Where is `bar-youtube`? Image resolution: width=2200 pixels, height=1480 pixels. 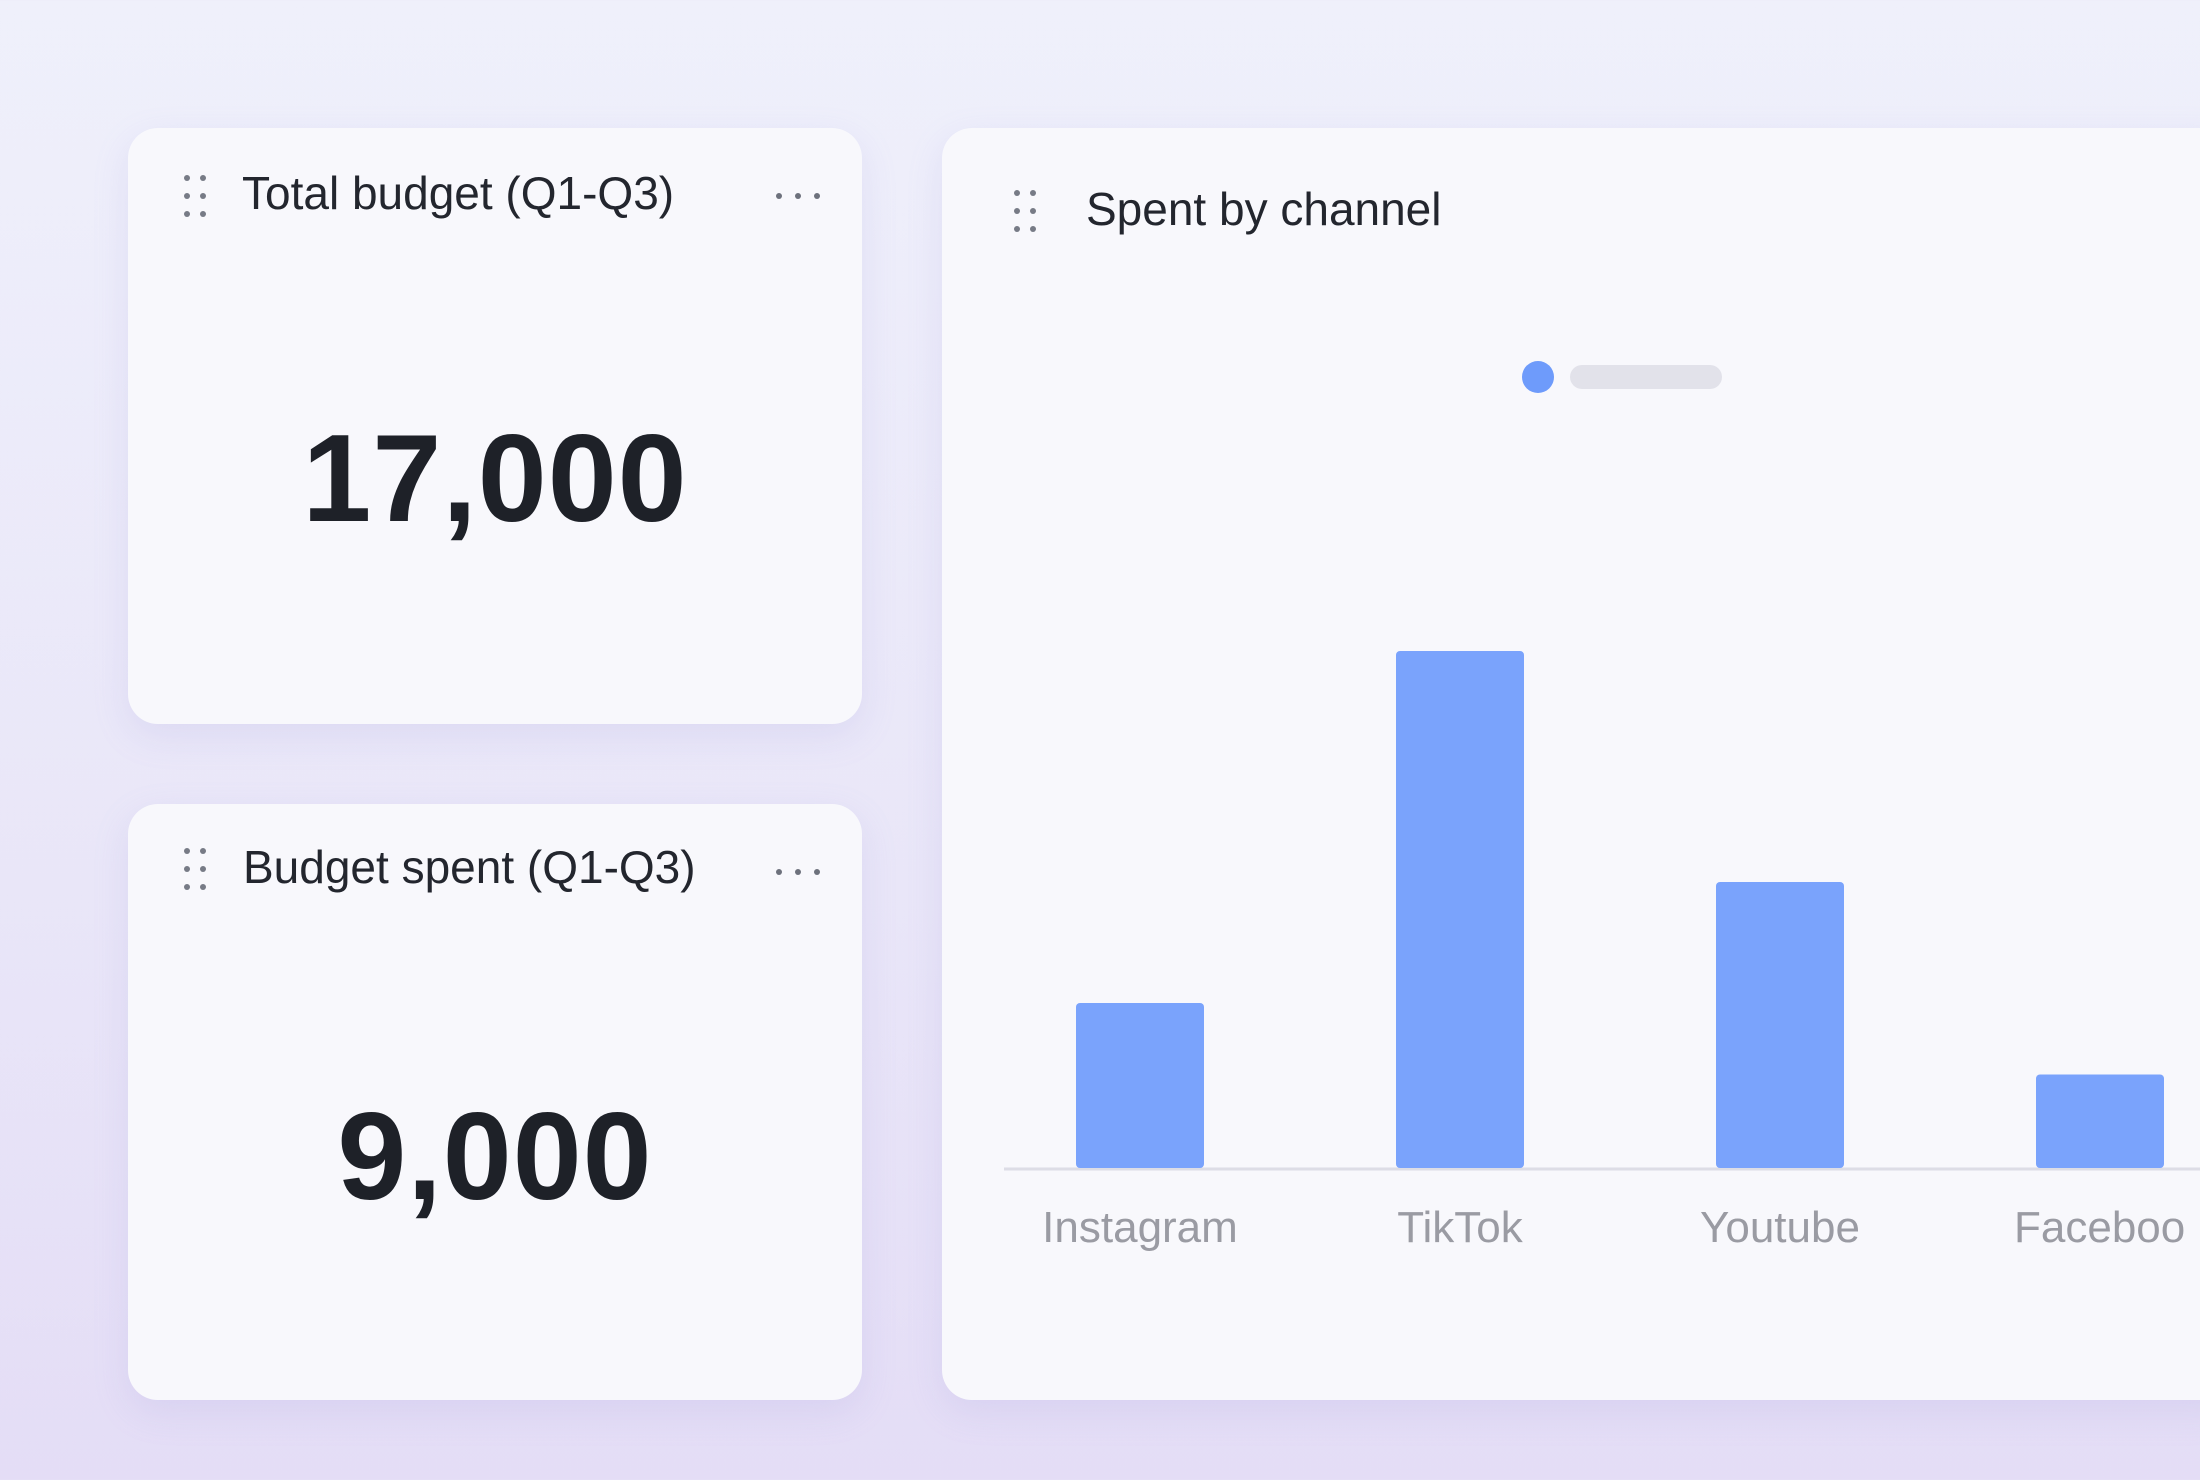 bar-youtube is located at coordinates (1780, 1025).